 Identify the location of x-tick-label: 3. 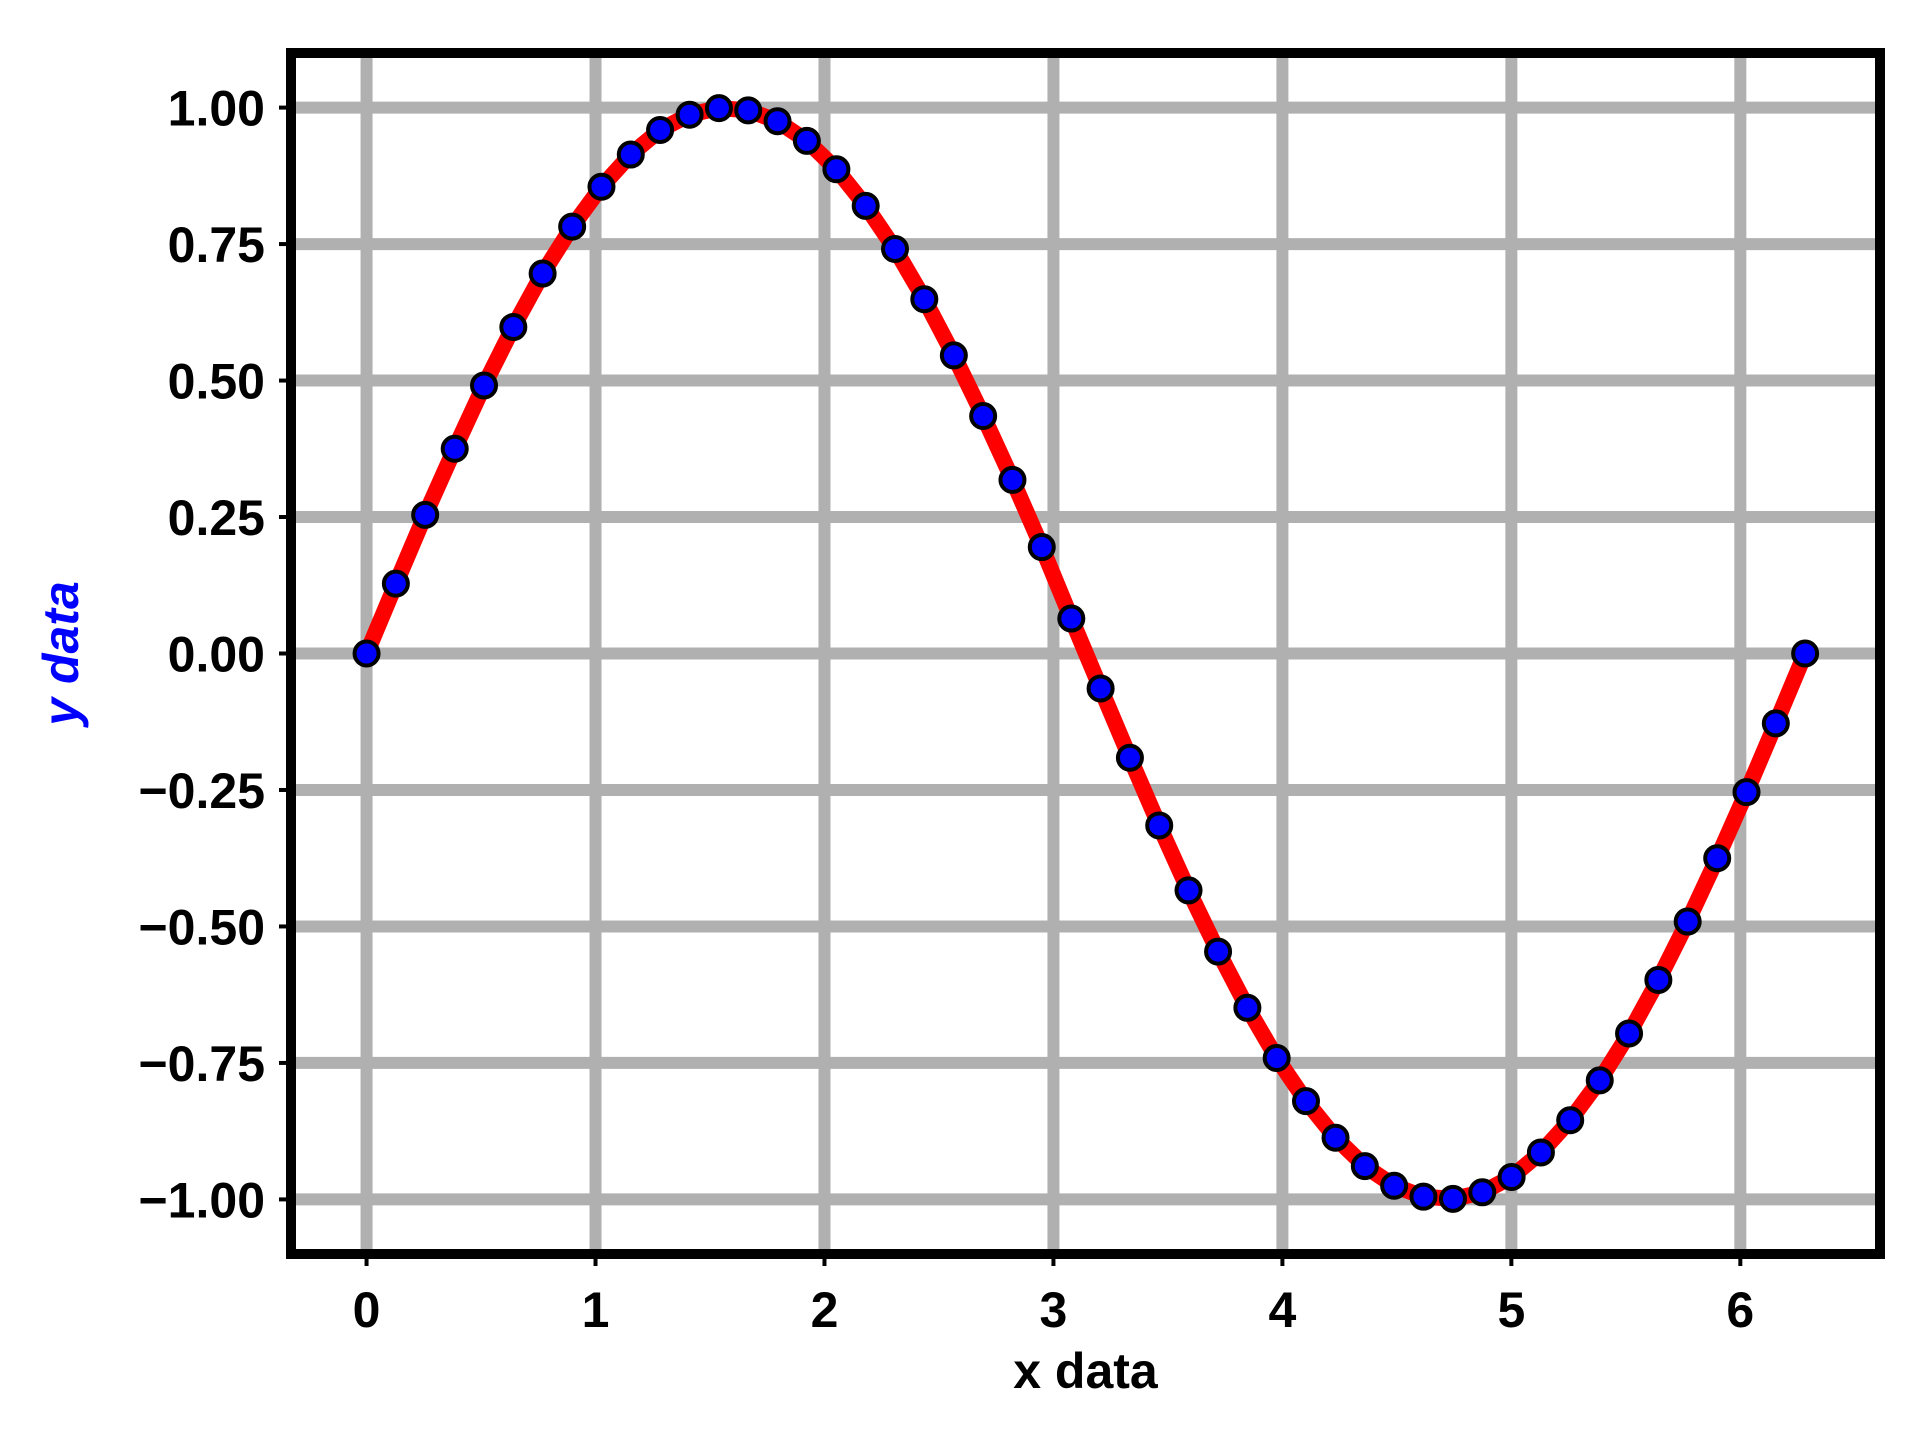
(1054, 1310).